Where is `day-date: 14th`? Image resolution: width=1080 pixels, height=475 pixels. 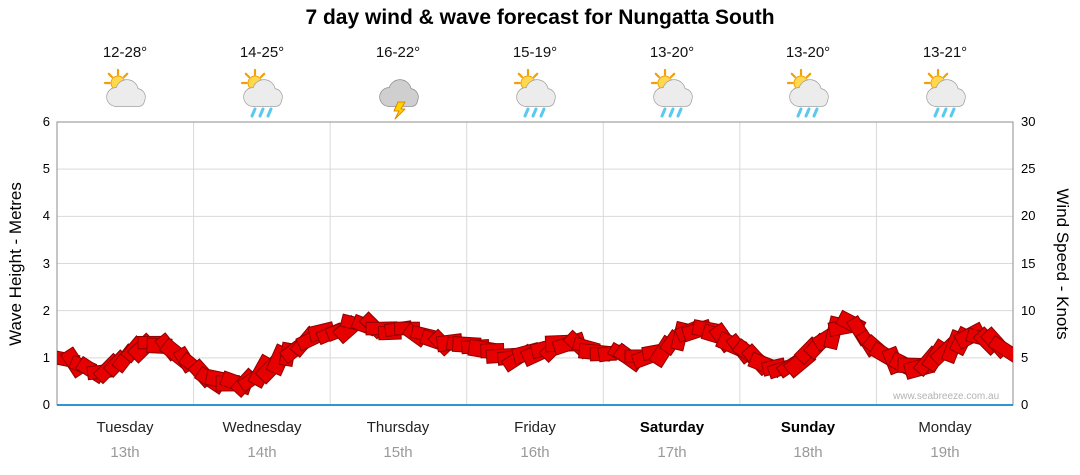 day-date: 14th is located at coordinates (262, 452).